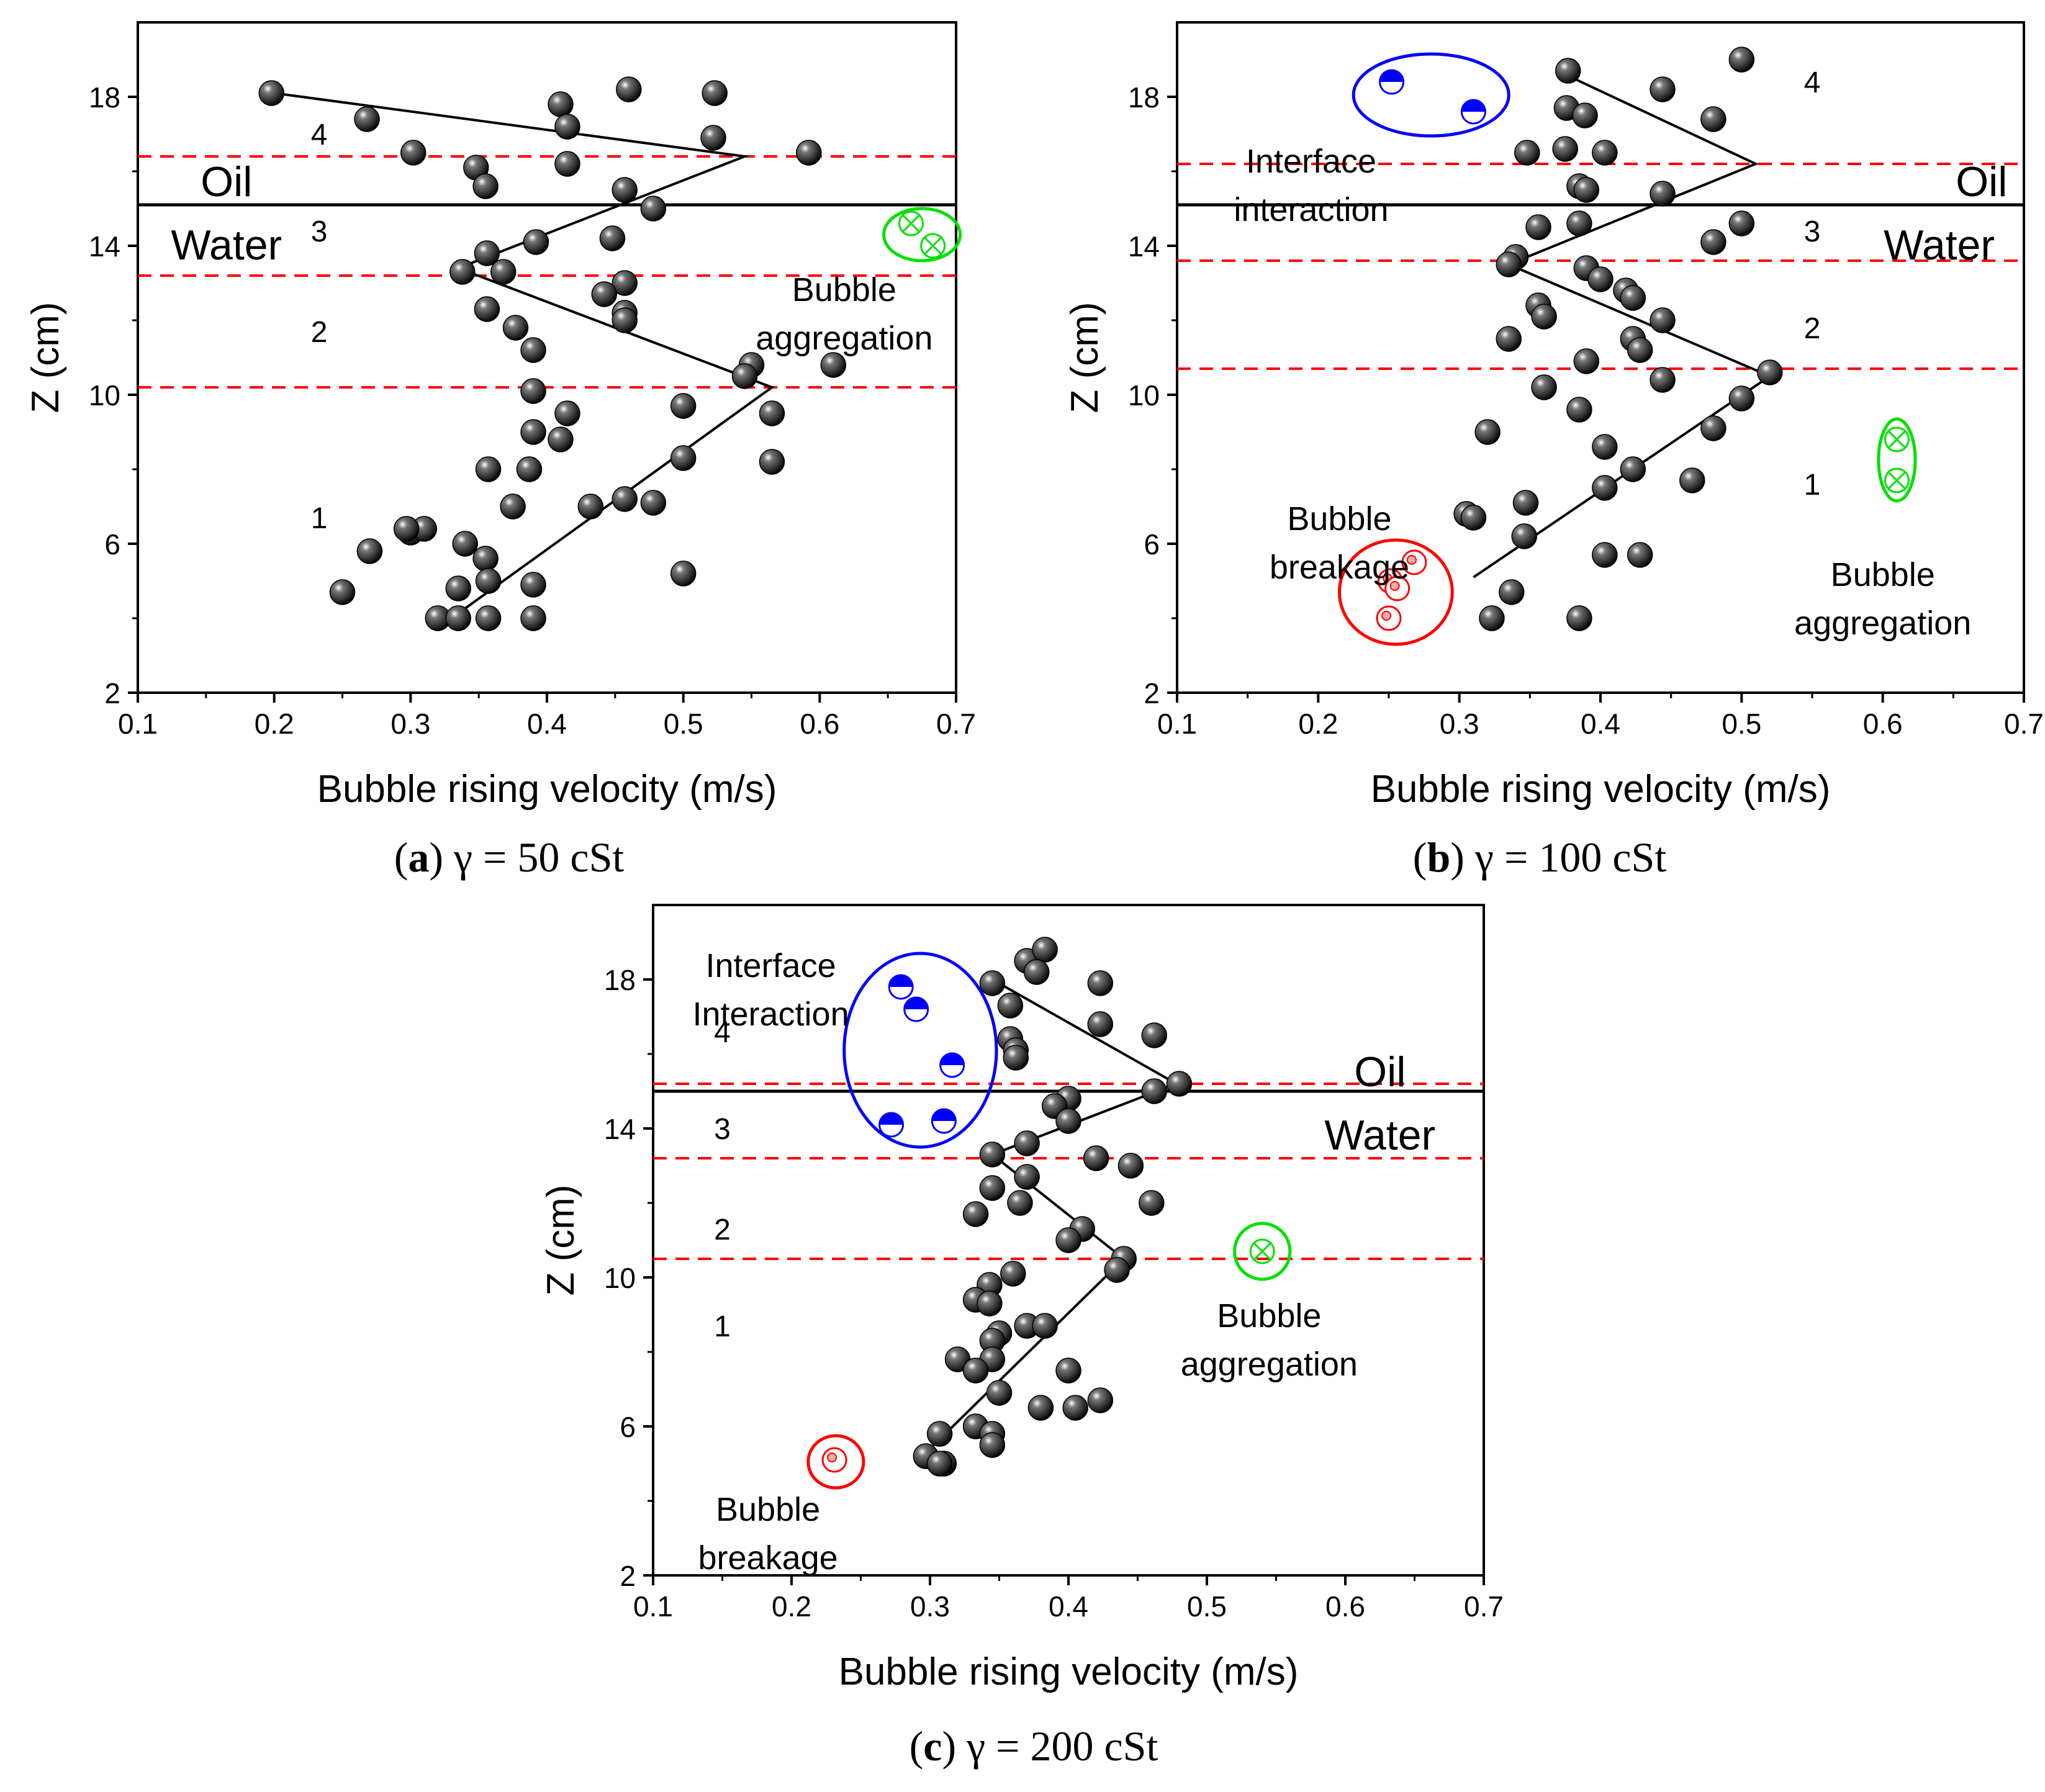  Describe the element at coordinates (956, 724) in the screenshot. I see `chart-a-xtick-label: 0.7` at that location.